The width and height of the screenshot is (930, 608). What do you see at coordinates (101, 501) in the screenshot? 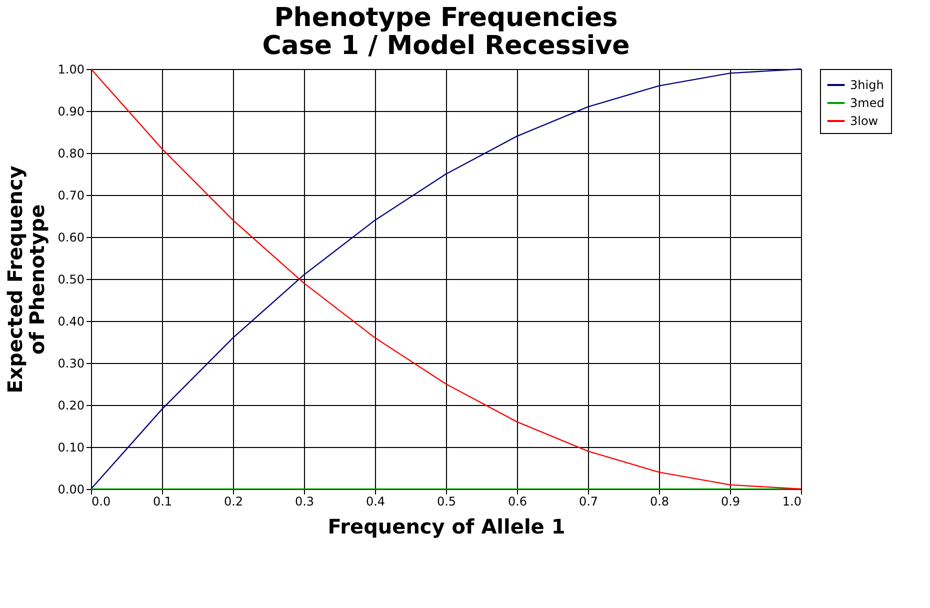
I see `x-tick-label: 0.0` at bounding box center [101, 501].